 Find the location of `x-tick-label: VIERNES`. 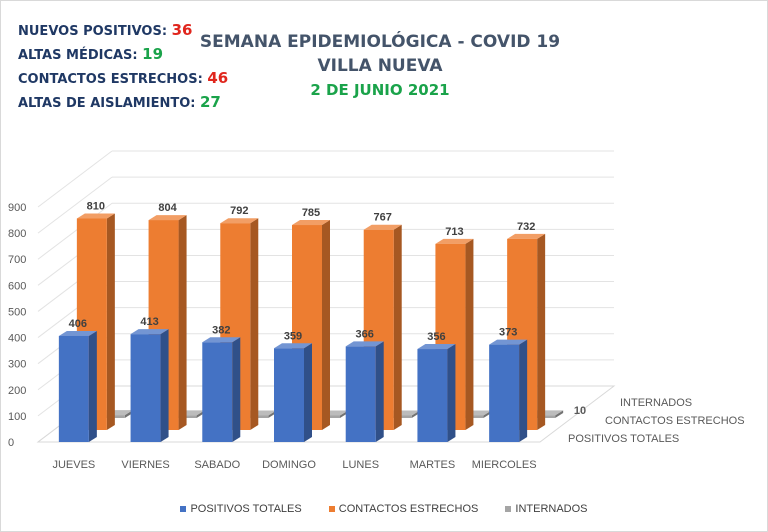

x-tick-label: VIERNES is located at coordinates (145, 465).